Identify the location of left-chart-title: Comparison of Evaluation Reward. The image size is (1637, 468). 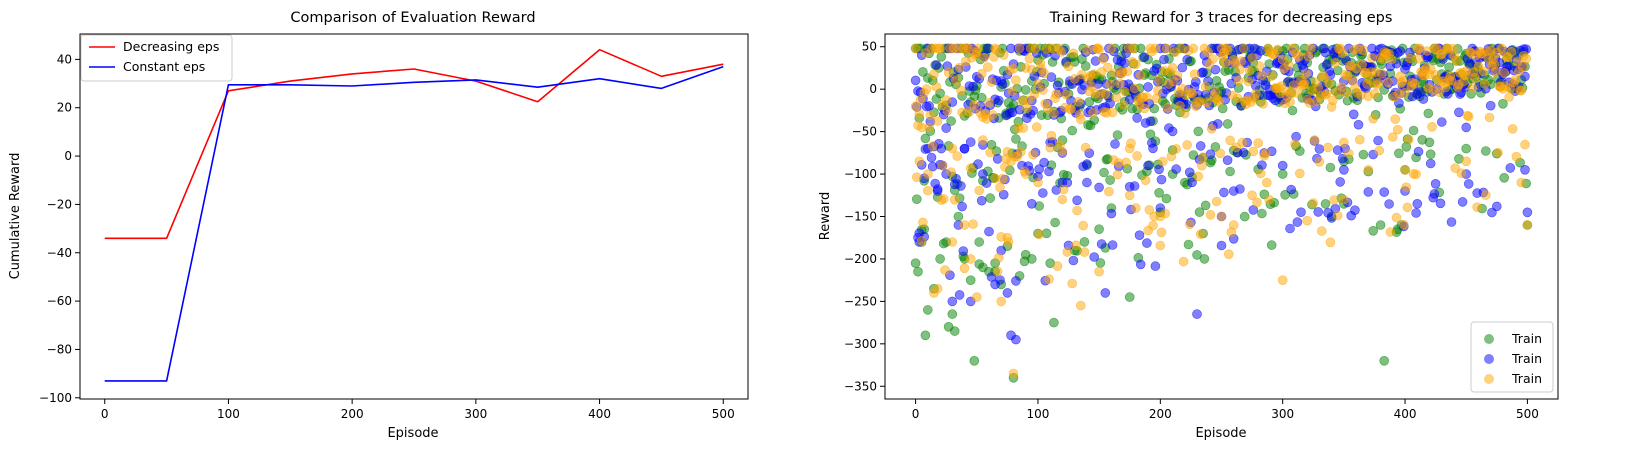
(412, 18).